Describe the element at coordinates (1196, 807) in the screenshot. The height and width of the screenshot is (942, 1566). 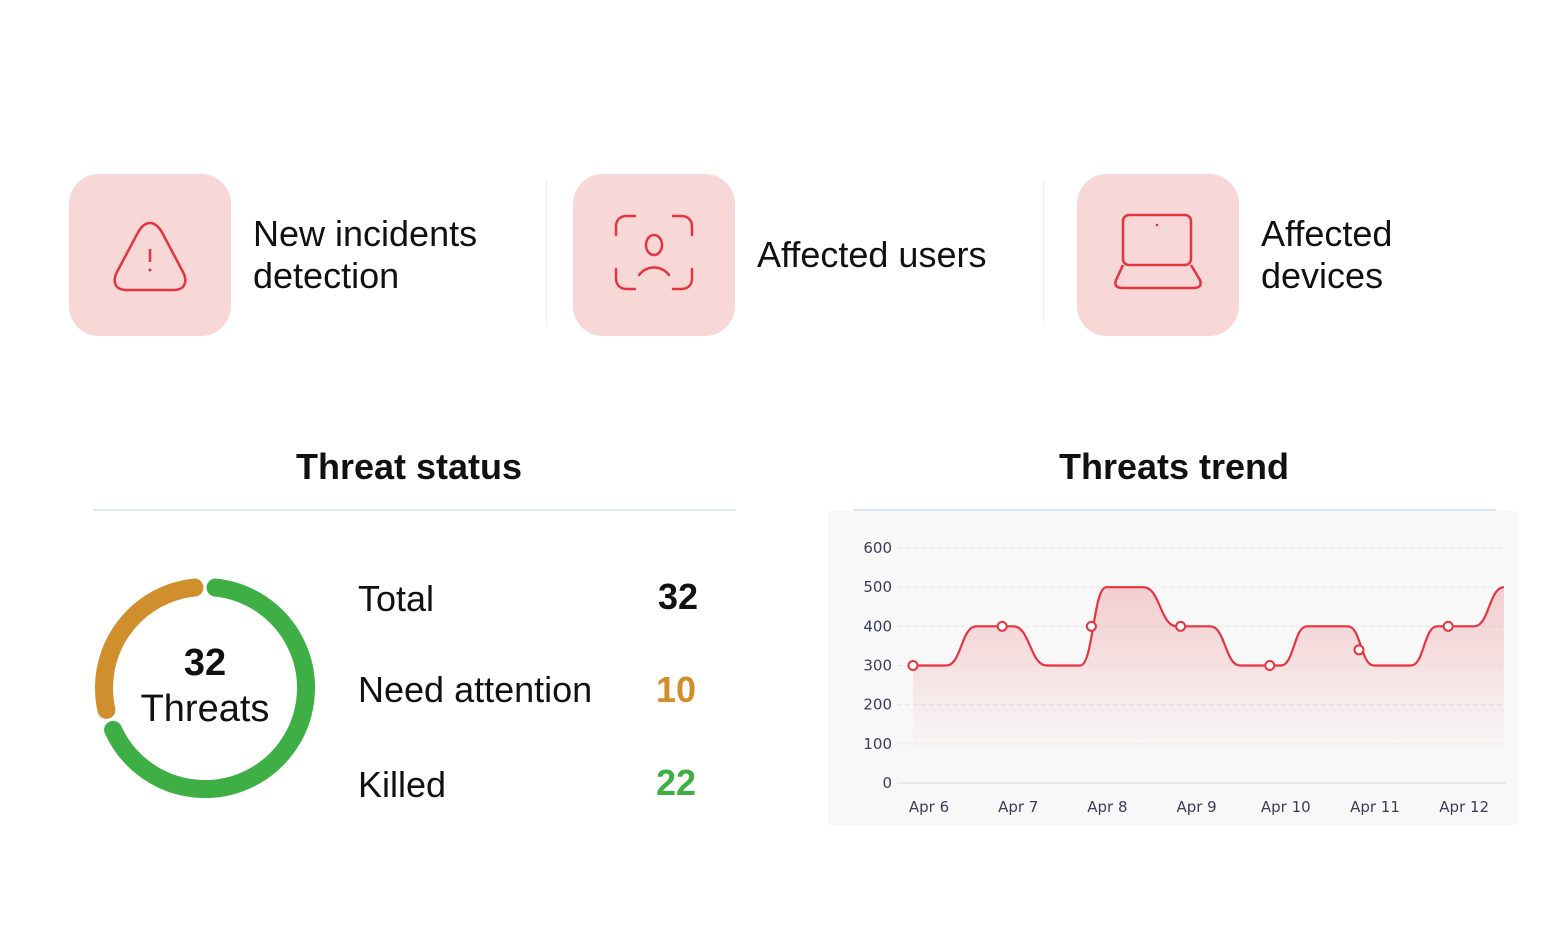
I see `x-tick-label: Apr 9` at that location.